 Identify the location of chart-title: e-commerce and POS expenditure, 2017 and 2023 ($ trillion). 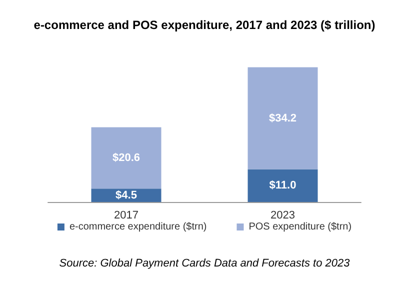
(205, 25).